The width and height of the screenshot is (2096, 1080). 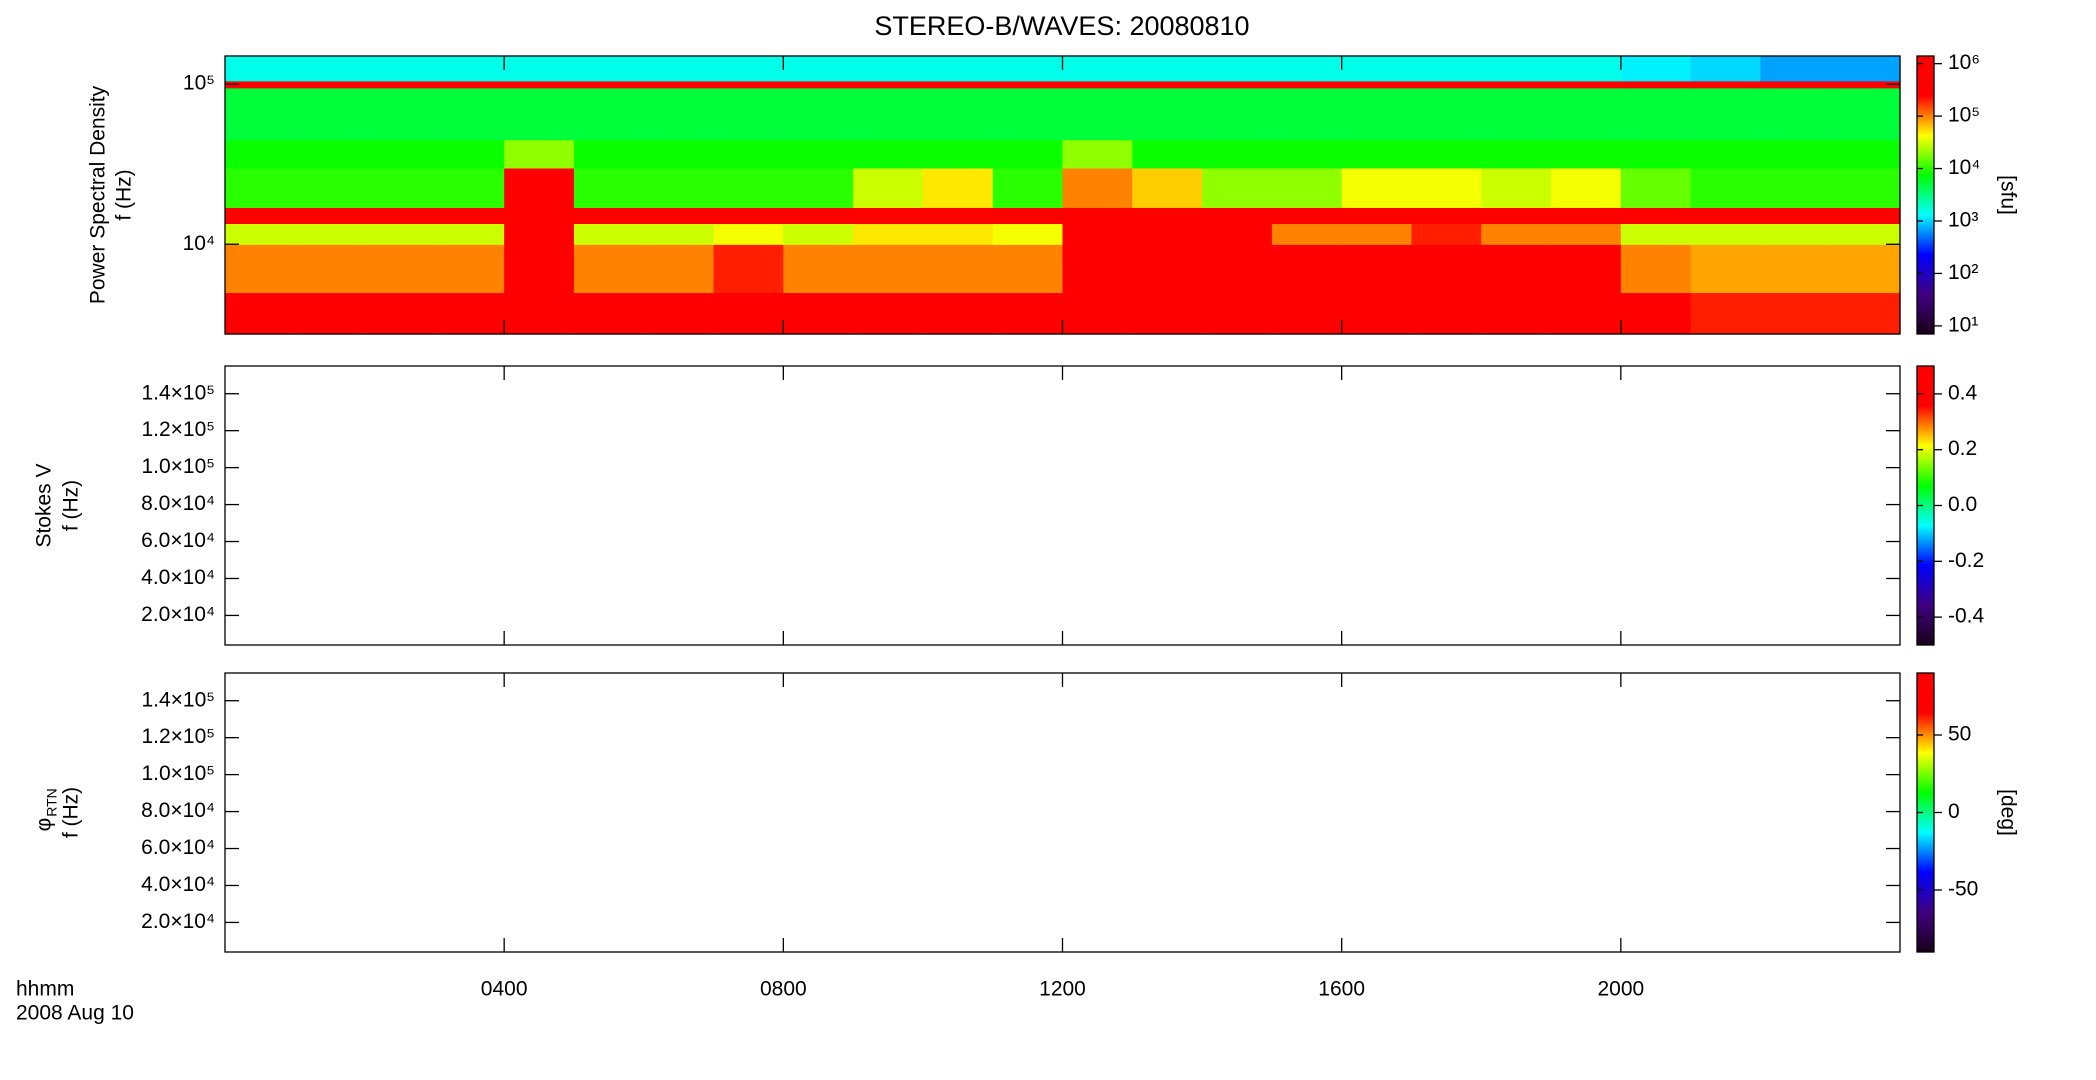 I want to click on colorbar-tick-label: -0.4, so click(x=1966, y=616).